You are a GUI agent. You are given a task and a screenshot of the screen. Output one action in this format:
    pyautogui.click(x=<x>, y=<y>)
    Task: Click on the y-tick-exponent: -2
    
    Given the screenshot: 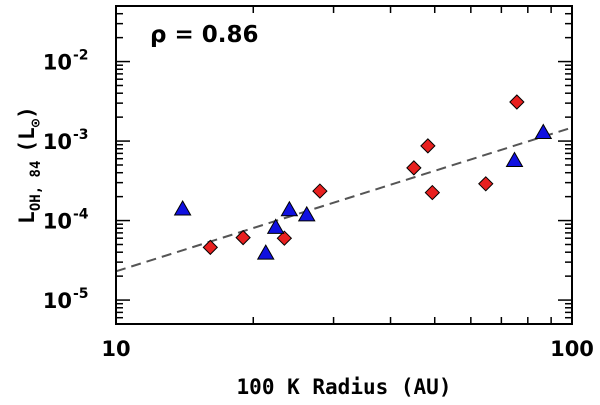 What is the action you would take?
    pyautogui.click(x=81, y=56)
    